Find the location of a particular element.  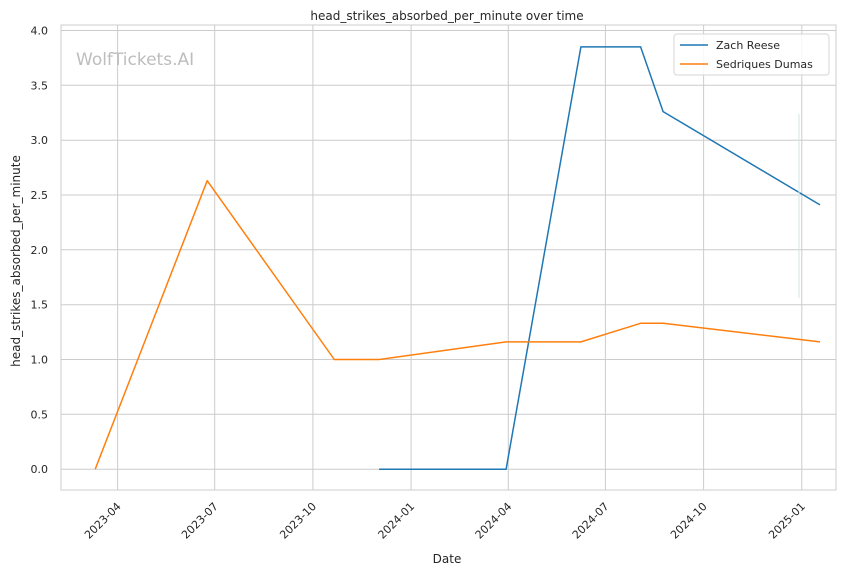

legend: Zach Reese Sedriques Dumas is located at coordinates (751, 54).